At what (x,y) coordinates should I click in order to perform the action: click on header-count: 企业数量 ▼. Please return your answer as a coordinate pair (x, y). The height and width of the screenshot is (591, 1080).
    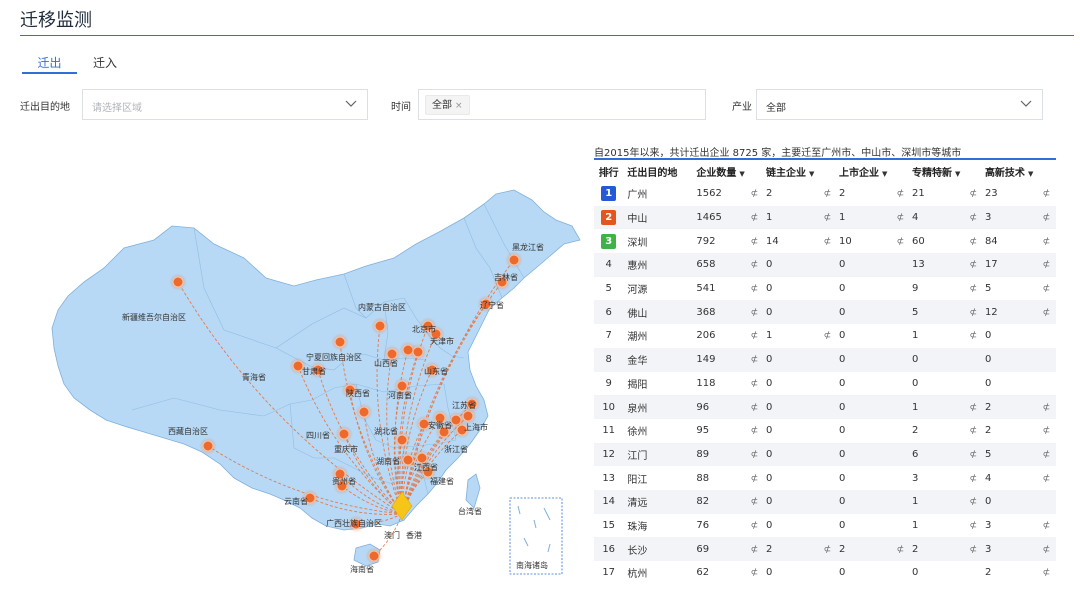
    Looking at the image, I should click on (718, 171).